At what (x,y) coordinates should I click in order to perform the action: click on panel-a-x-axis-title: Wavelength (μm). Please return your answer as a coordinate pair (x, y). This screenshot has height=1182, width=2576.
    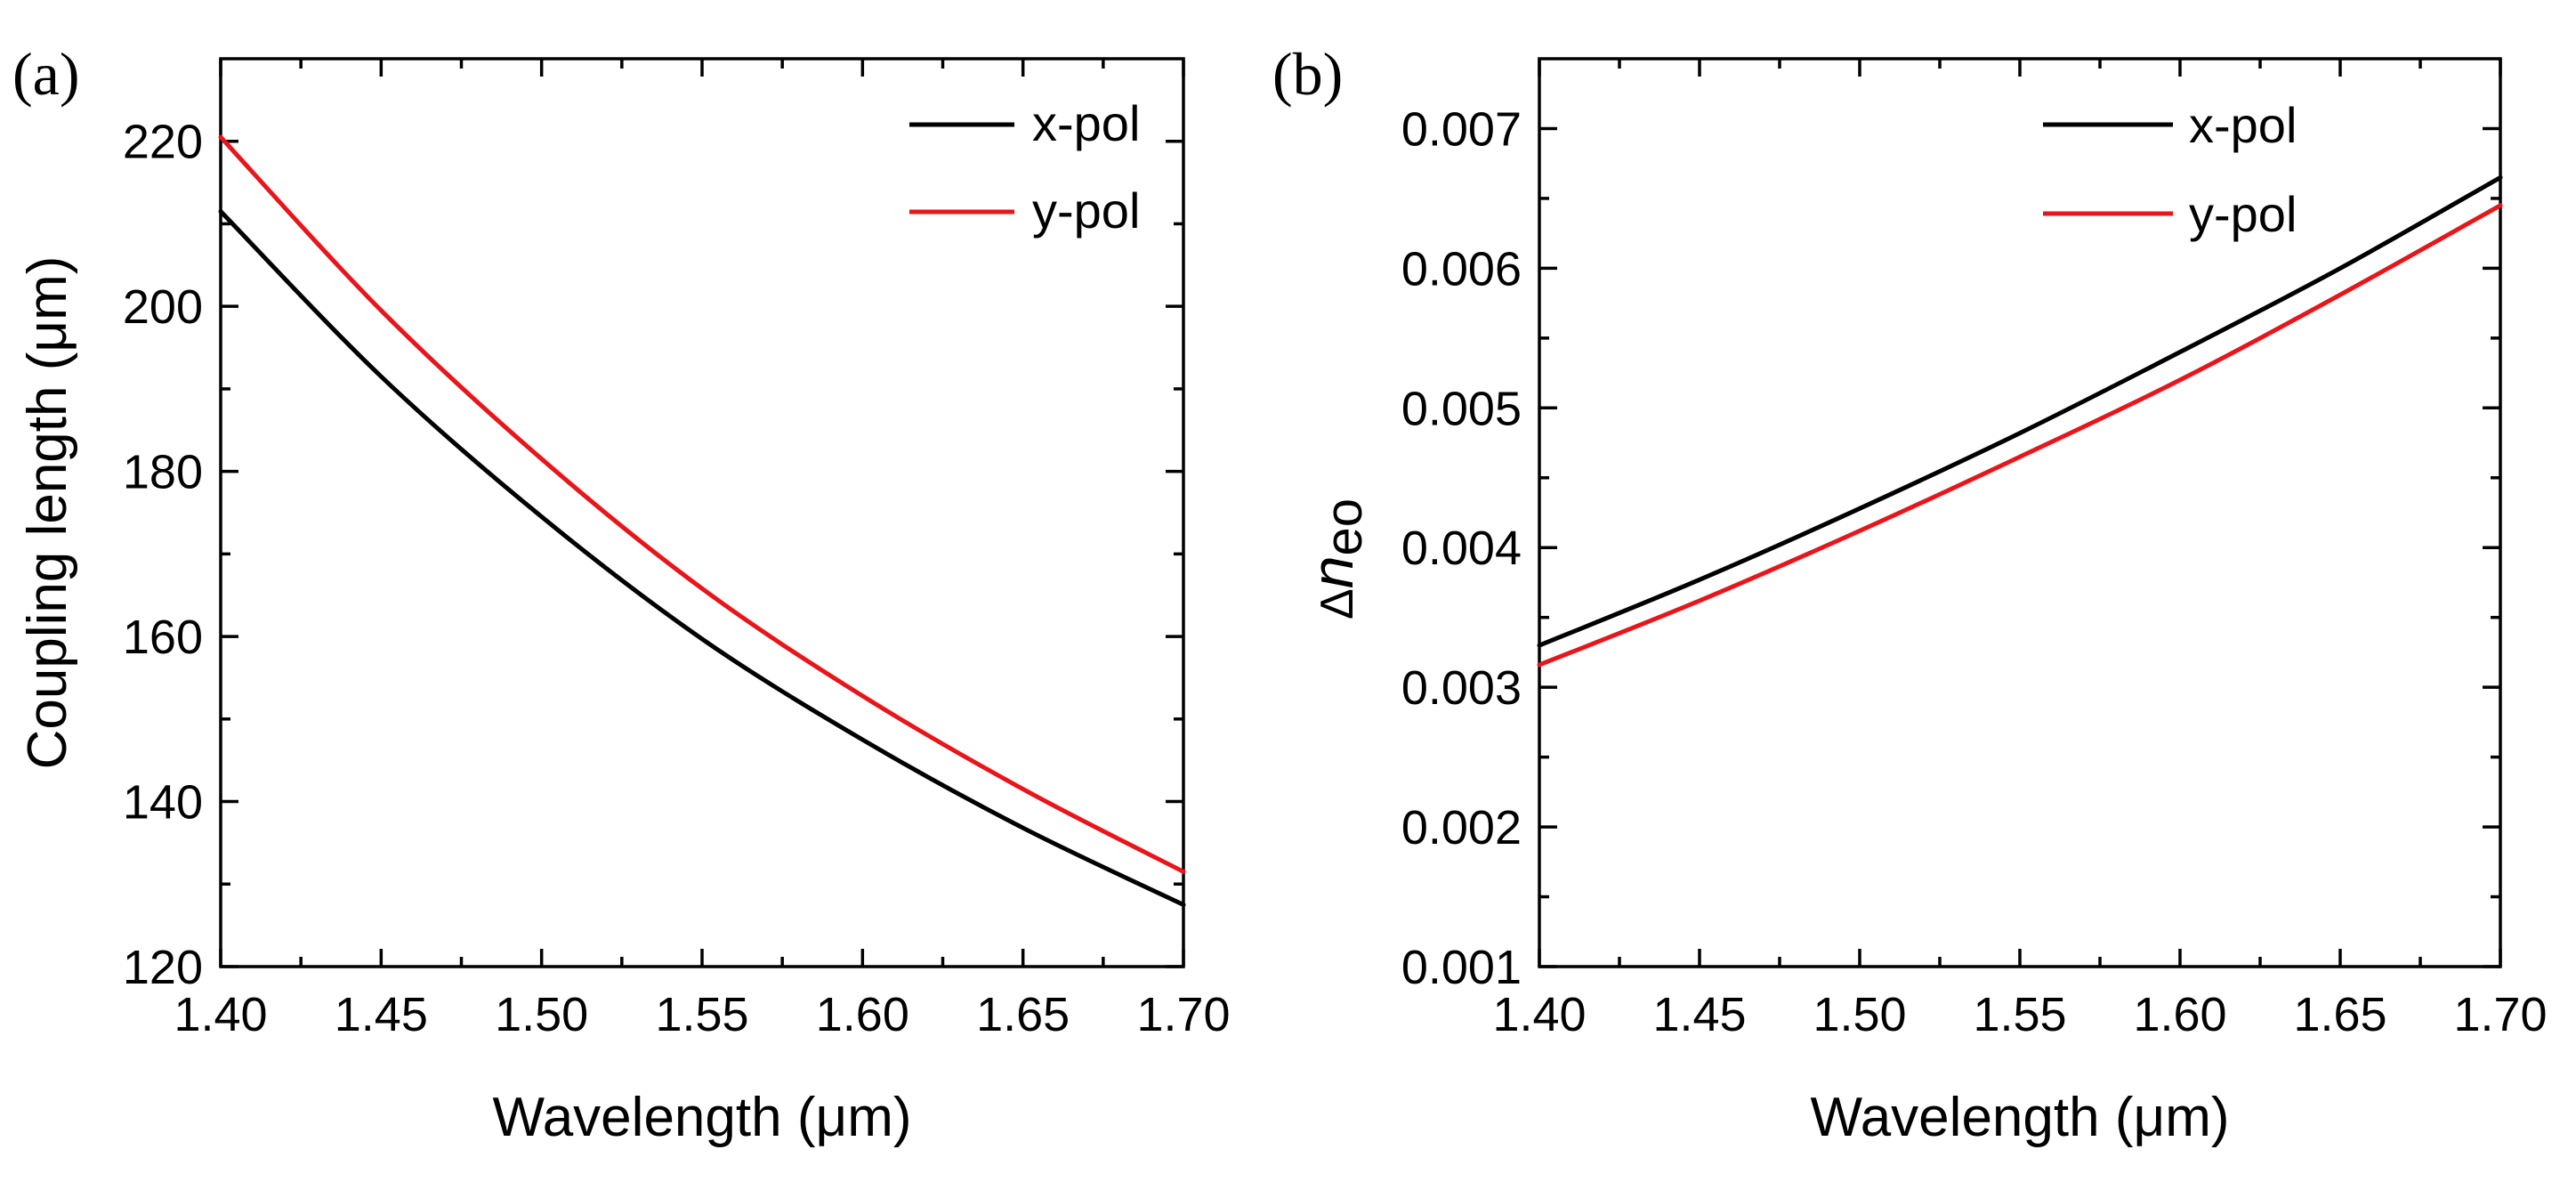
    Looking at the image, I should click on (701, 1117).